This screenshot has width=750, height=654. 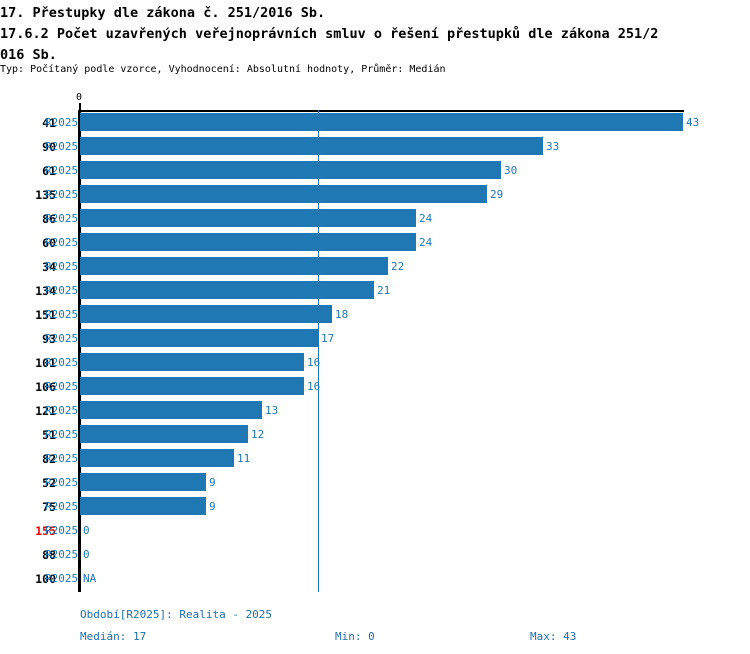 I want to click on row-key-label: 155, so click(x=45, y=531).